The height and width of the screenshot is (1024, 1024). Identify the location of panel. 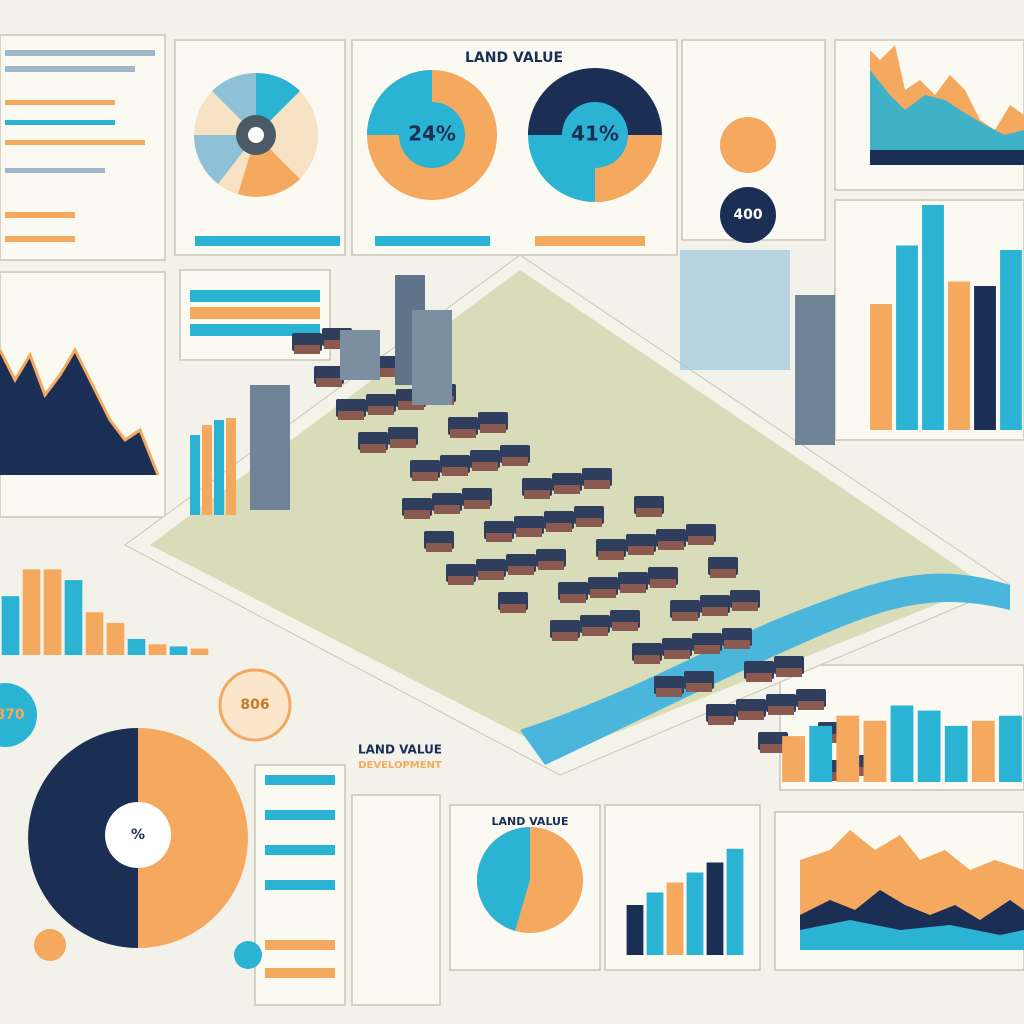
(83, 147).